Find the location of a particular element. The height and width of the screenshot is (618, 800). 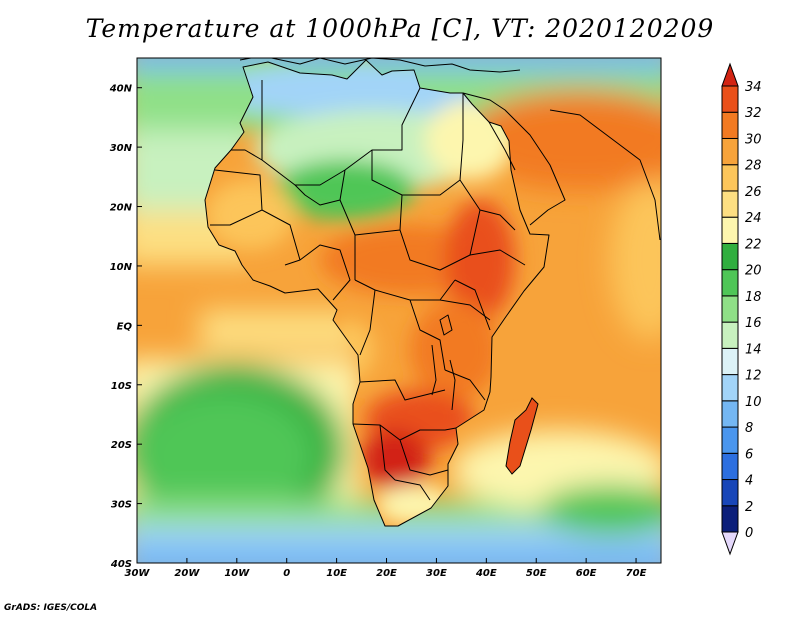

borders-east is located at coordinates (485, 305).